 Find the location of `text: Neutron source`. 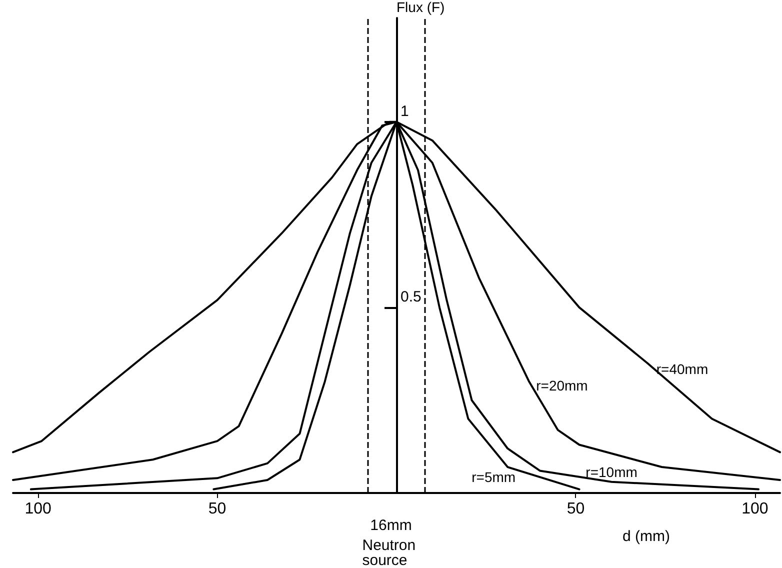

text: Neutron source is located at coordinates (391, 552).